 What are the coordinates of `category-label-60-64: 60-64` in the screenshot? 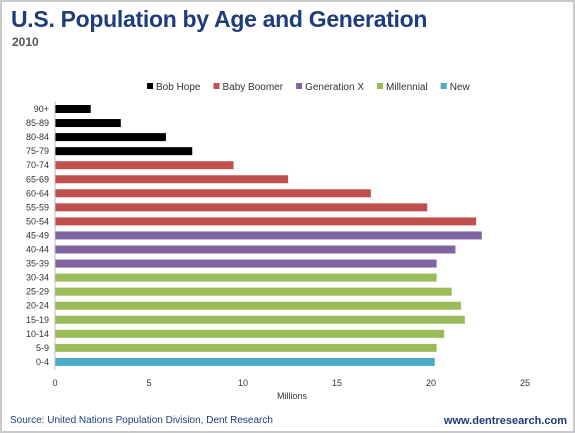 It's located at (37, 193).